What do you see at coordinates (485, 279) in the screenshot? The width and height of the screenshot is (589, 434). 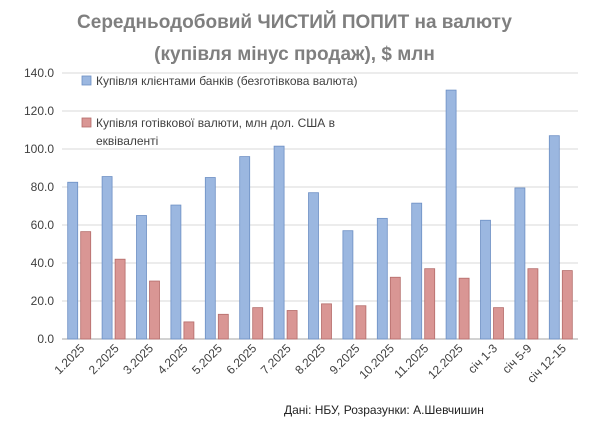 I see `bar-series-1-січ 1-3` at bounding box center [485, 279].